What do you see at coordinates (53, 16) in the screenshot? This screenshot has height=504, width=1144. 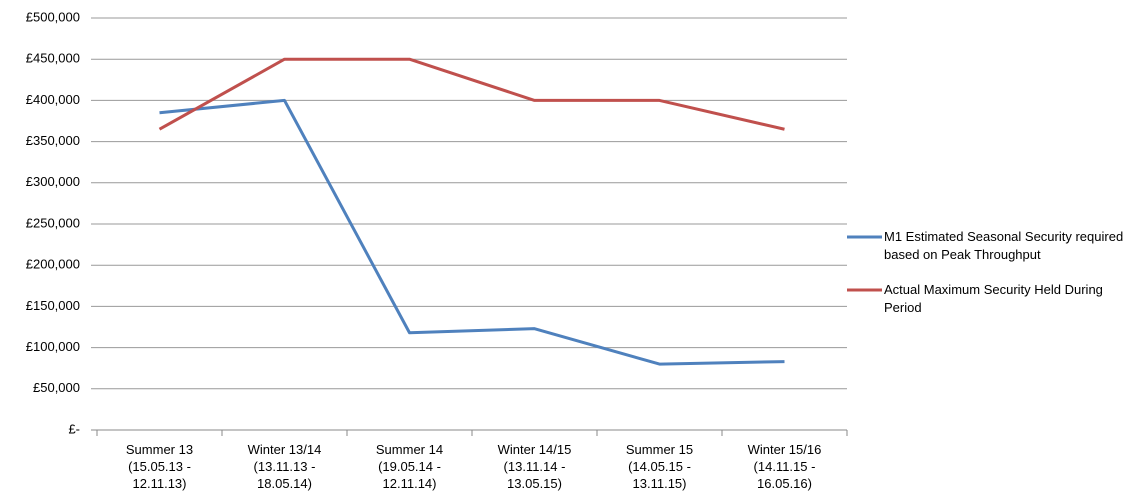 I see `y-tick-label: £500,000` at bounding box center [53, 16].